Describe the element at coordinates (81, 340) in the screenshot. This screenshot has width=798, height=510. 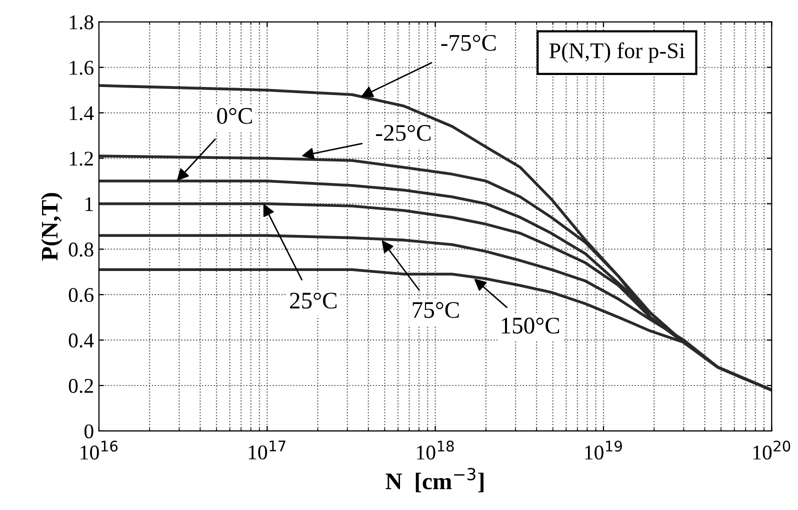
I see `y-tick-label: 0.4` at that location.